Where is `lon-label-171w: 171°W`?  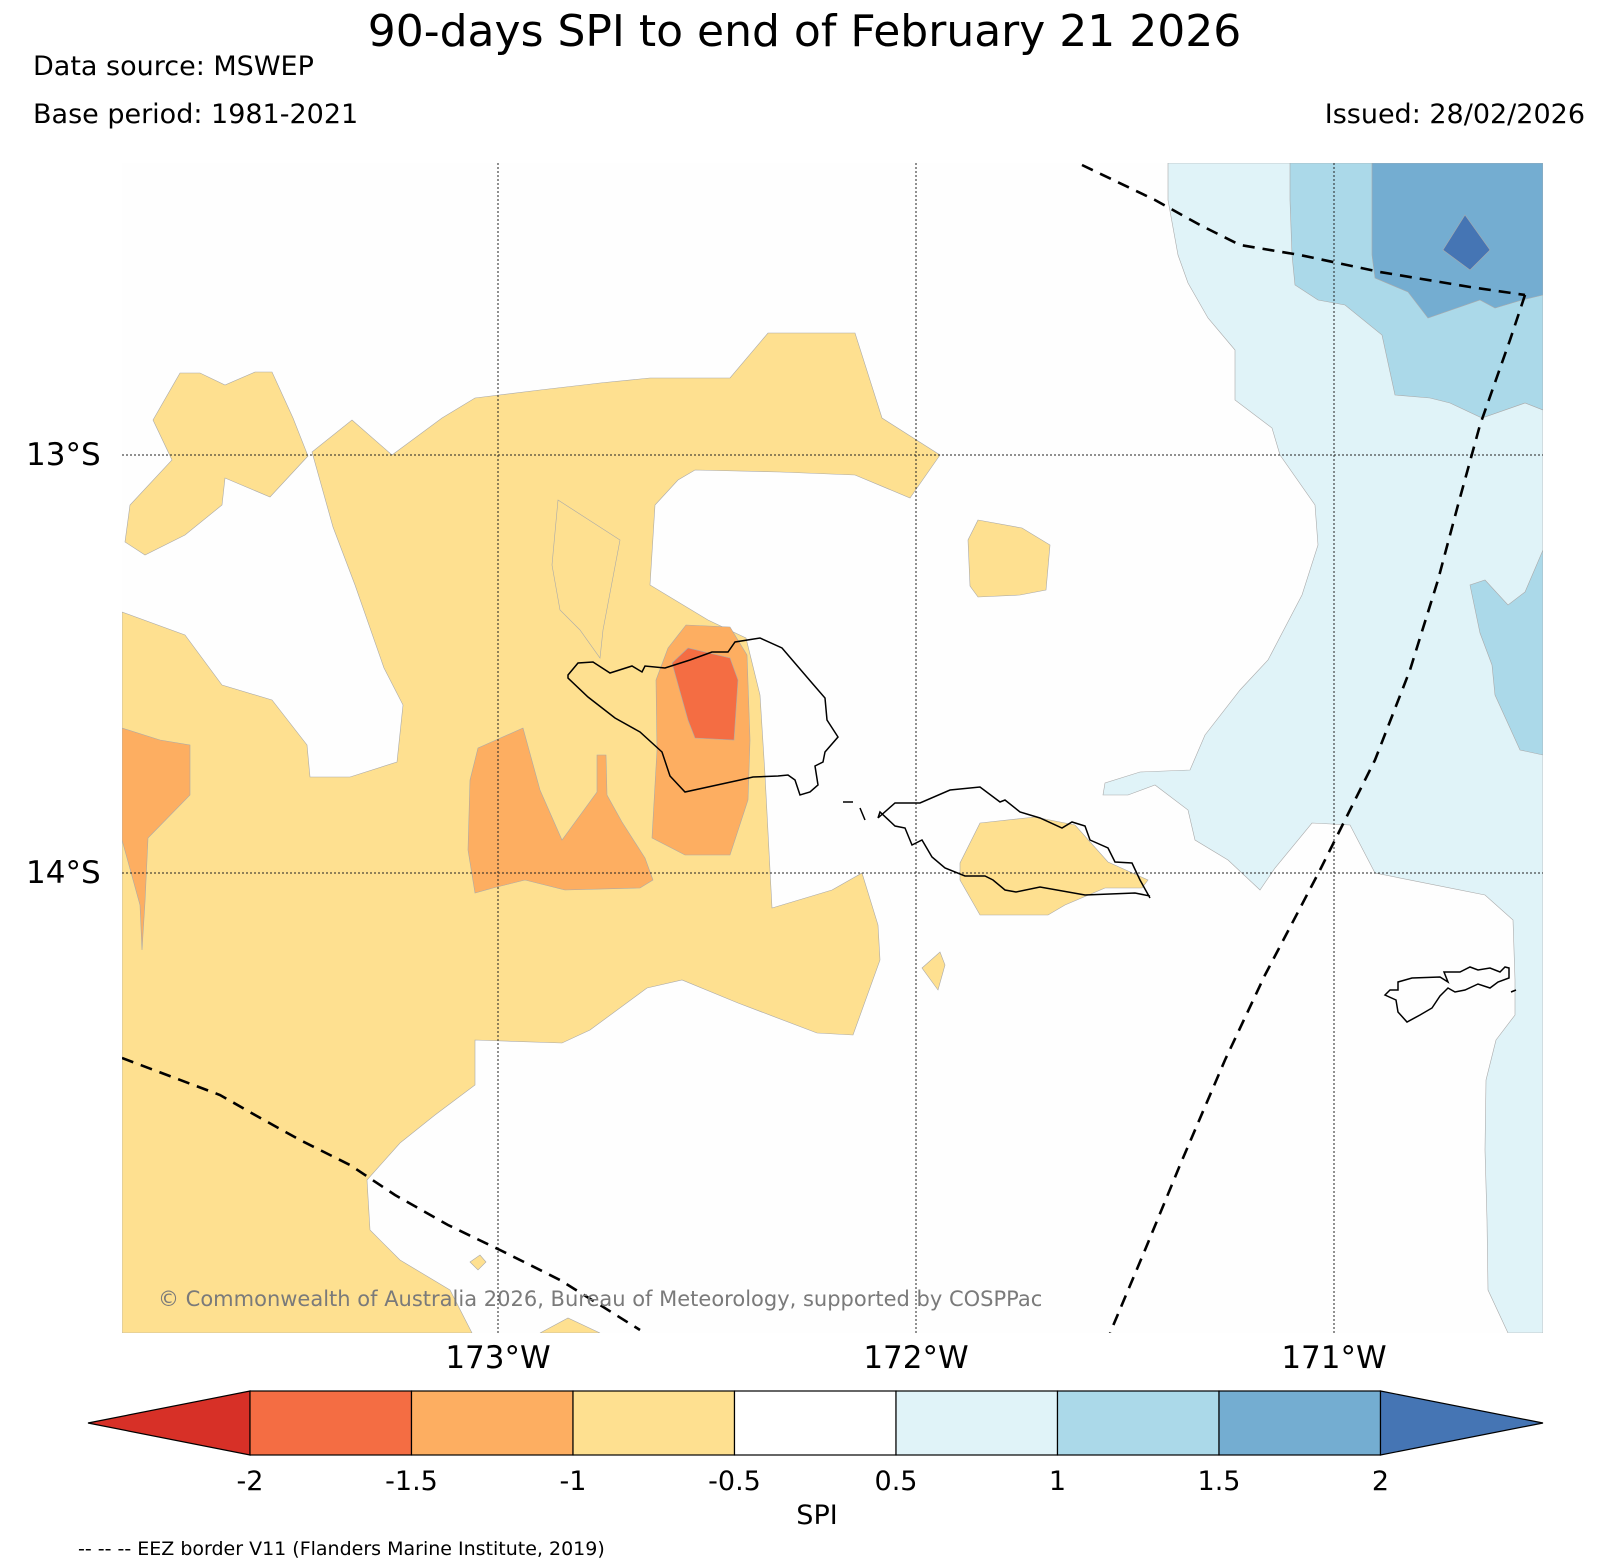
lon-label-171w: 171°W is located at coordinates (1334, 1358).